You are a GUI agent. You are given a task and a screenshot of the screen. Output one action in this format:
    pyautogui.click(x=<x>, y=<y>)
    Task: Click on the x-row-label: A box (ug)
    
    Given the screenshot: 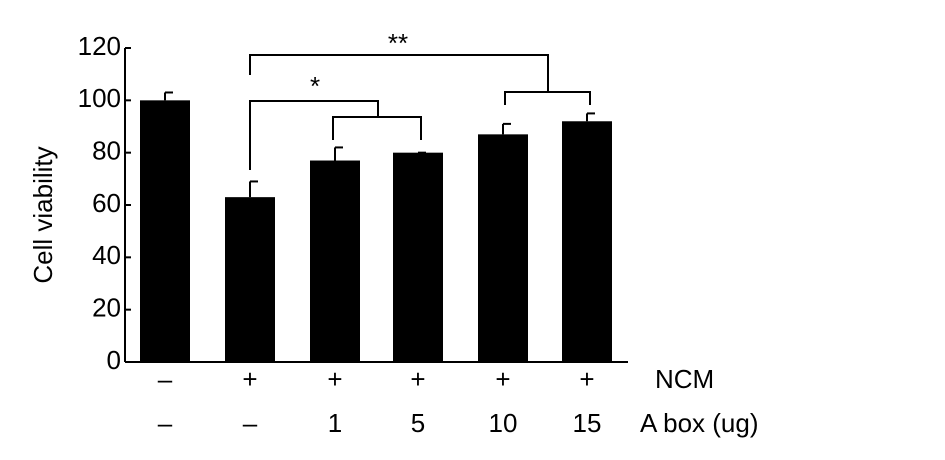 What is the action you would take?
    pyautogui.click(x=699, y=423)
    